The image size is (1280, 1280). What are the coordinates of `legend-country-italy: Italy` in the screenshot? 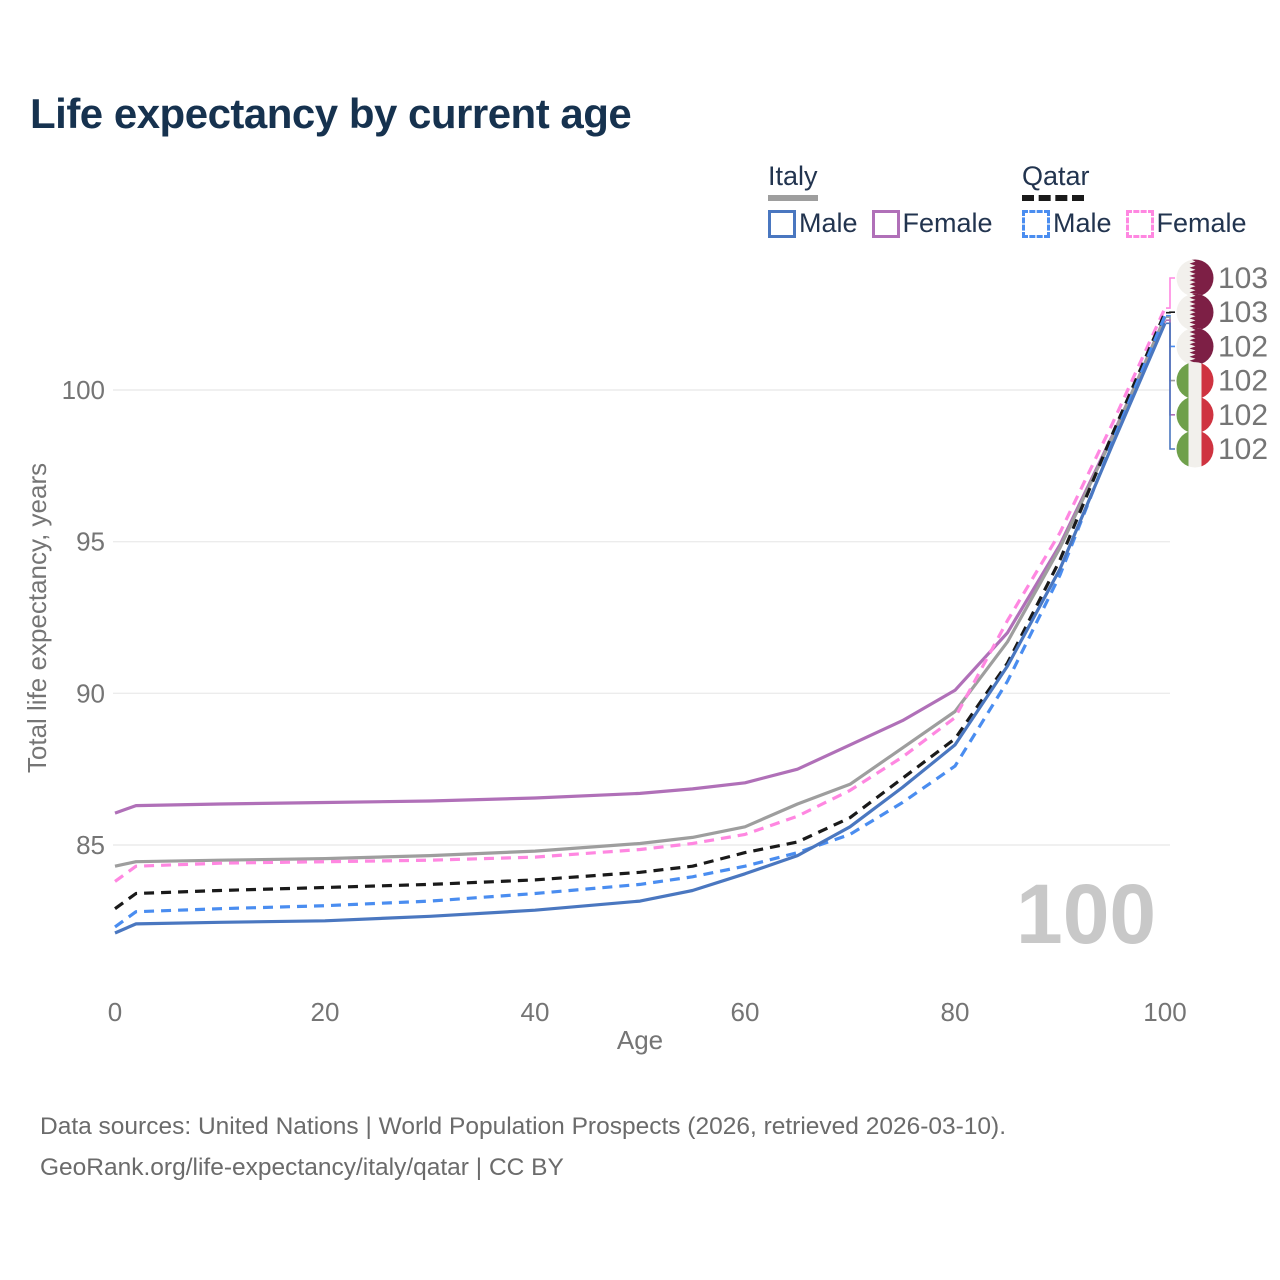 It's located at (793, 176).